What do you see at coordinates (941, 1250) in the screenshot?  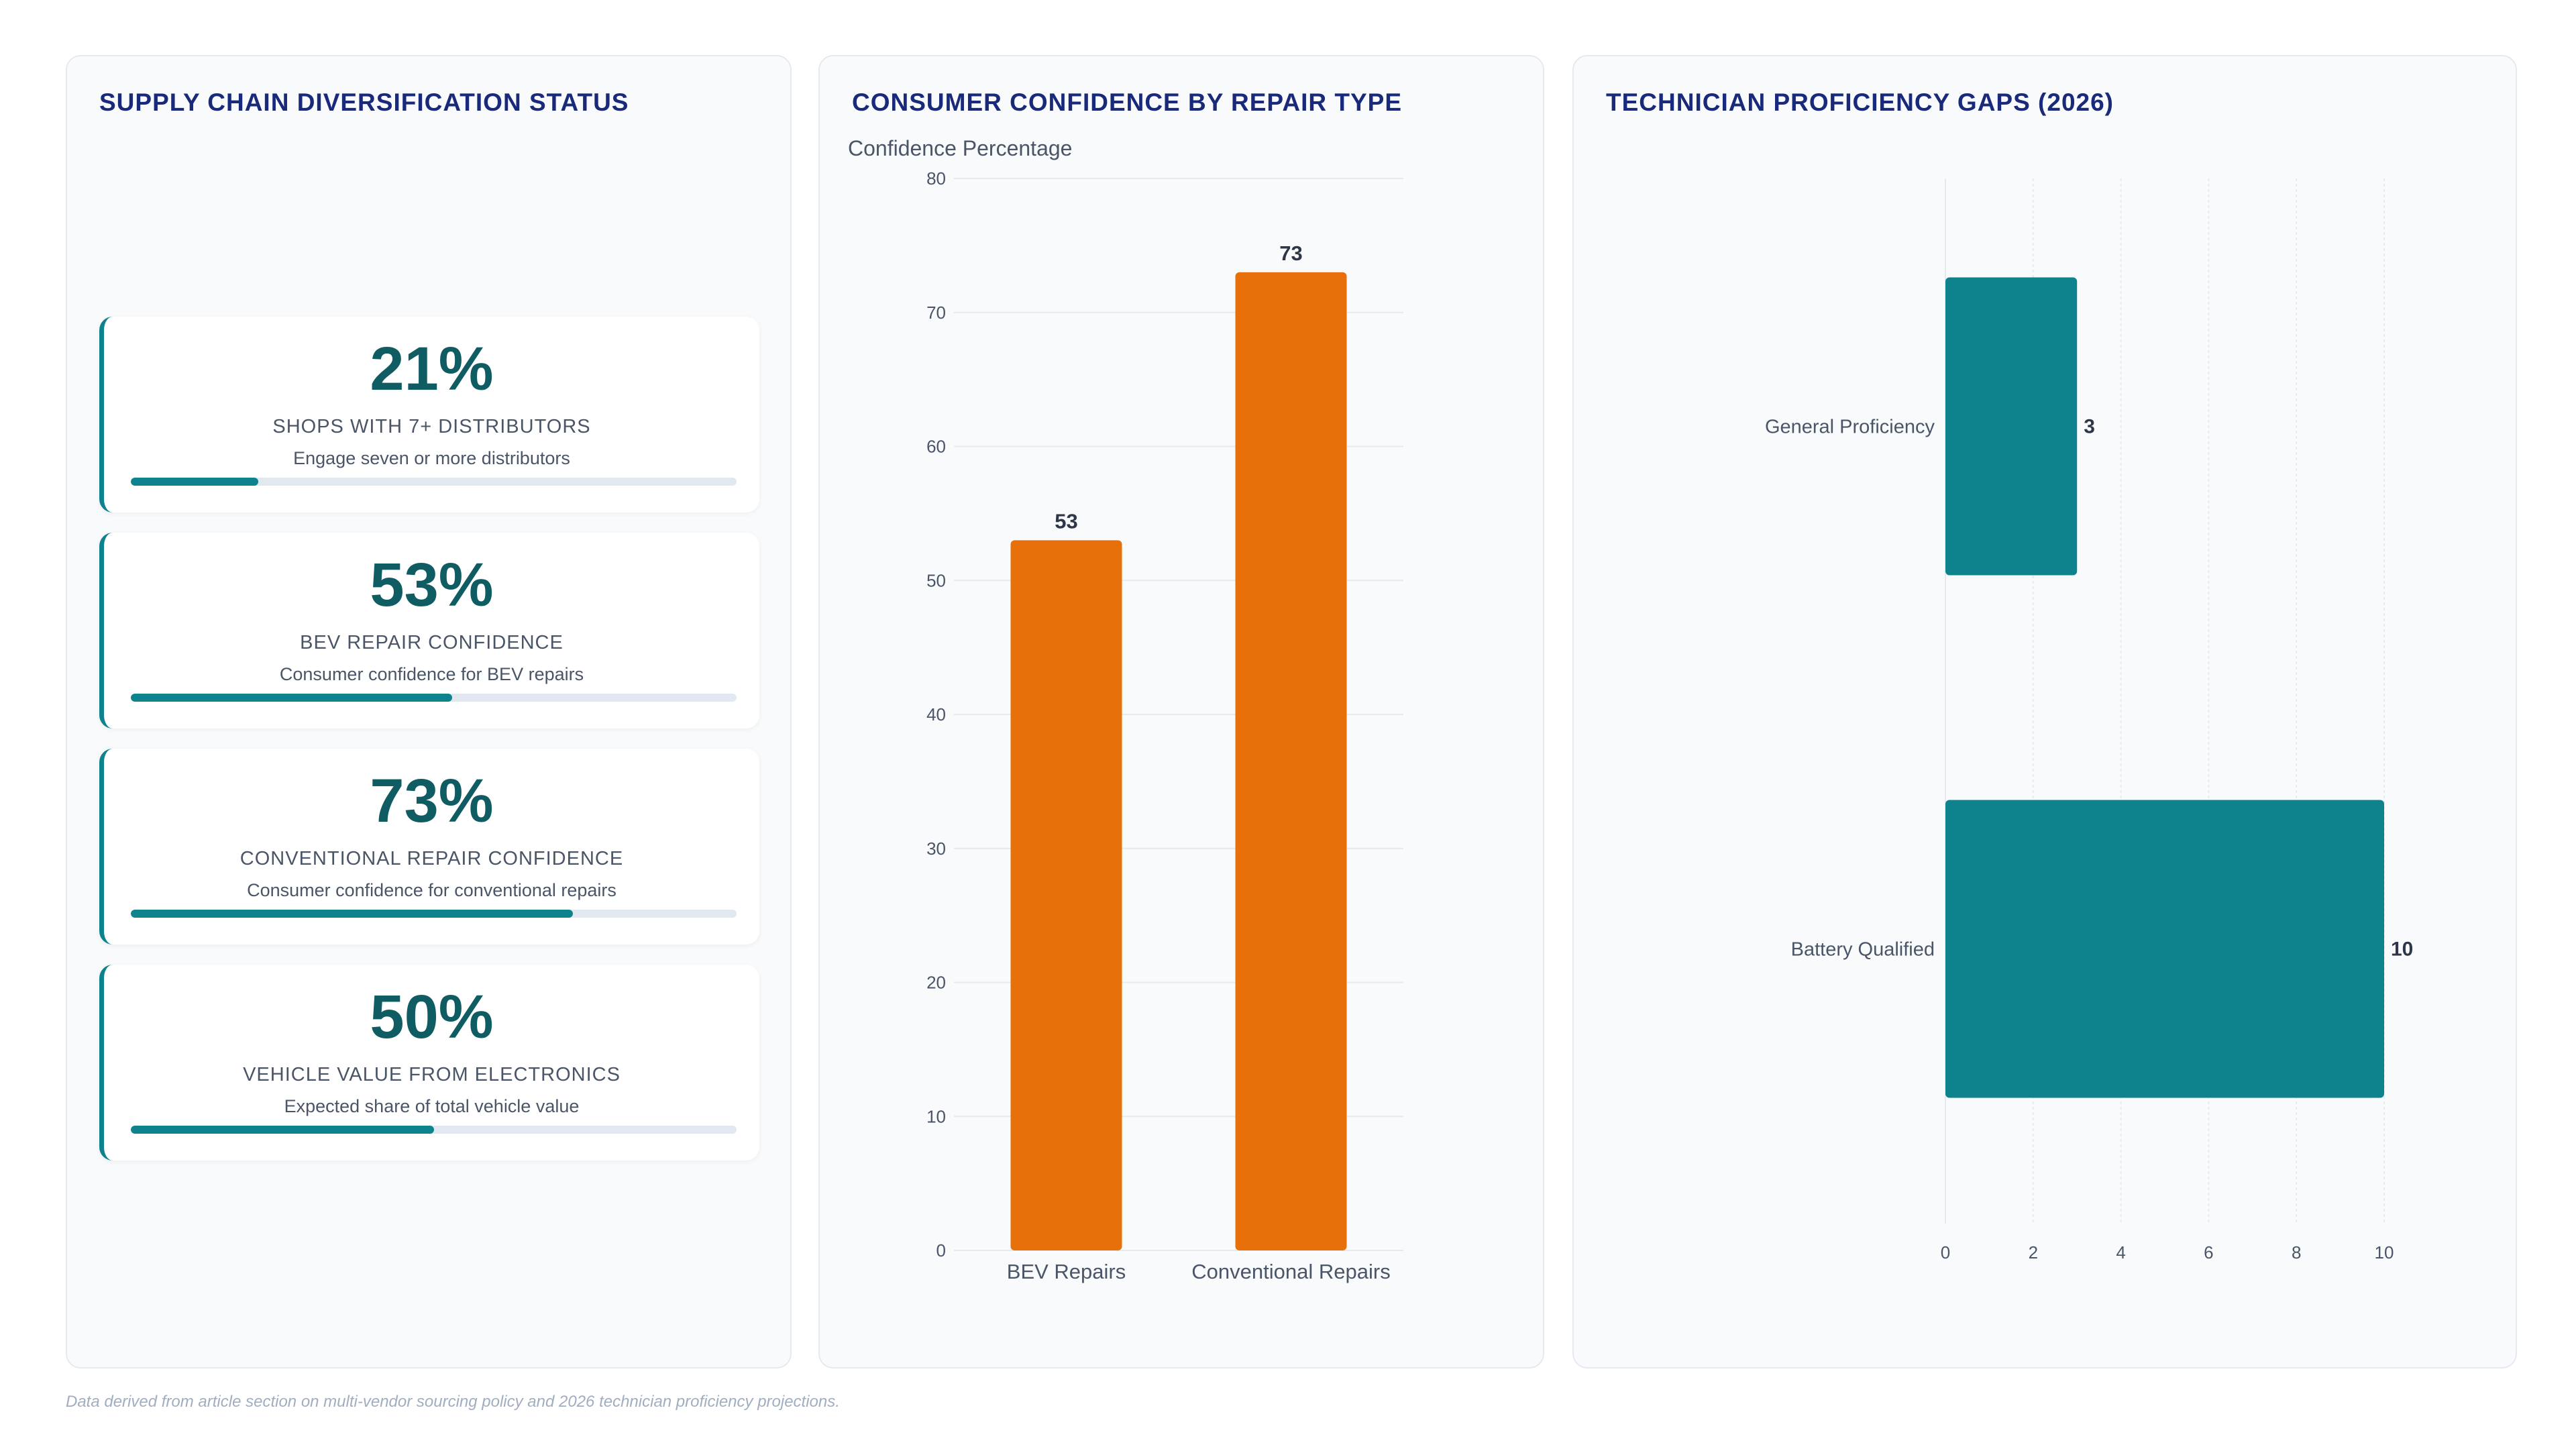 I see `y-tick-label: 0` at bounding box center [941, 1250].